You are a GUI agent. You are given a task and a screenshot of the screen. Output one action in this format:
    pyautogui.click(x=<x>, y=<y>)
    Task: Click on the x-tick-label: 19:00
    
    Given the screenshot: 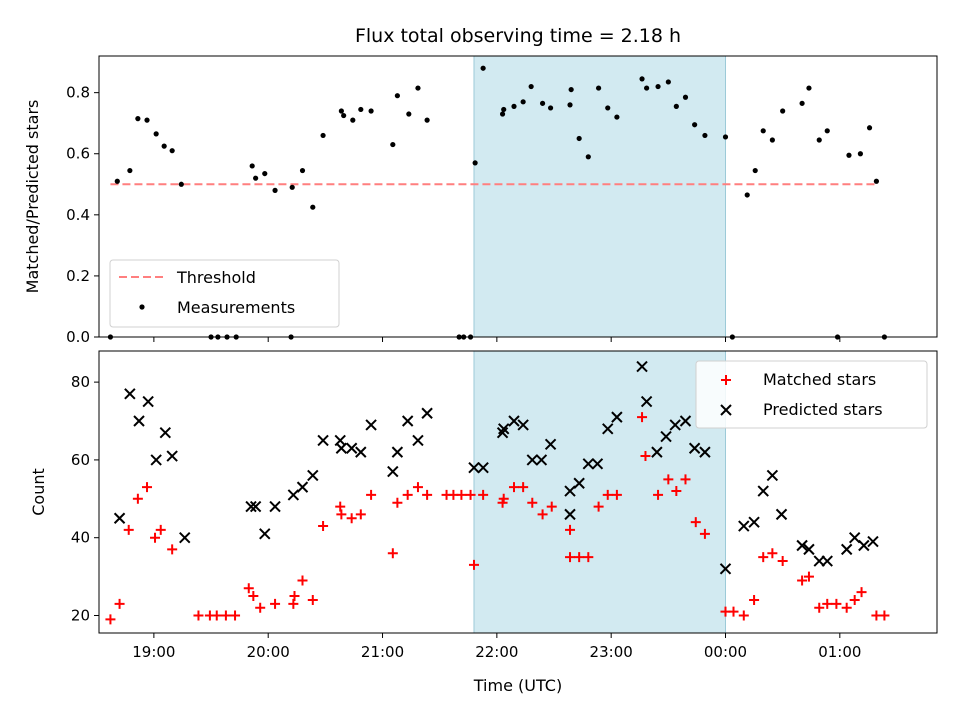 What is the action you would take?
    pyautogui.click(x=153, y=652)
    